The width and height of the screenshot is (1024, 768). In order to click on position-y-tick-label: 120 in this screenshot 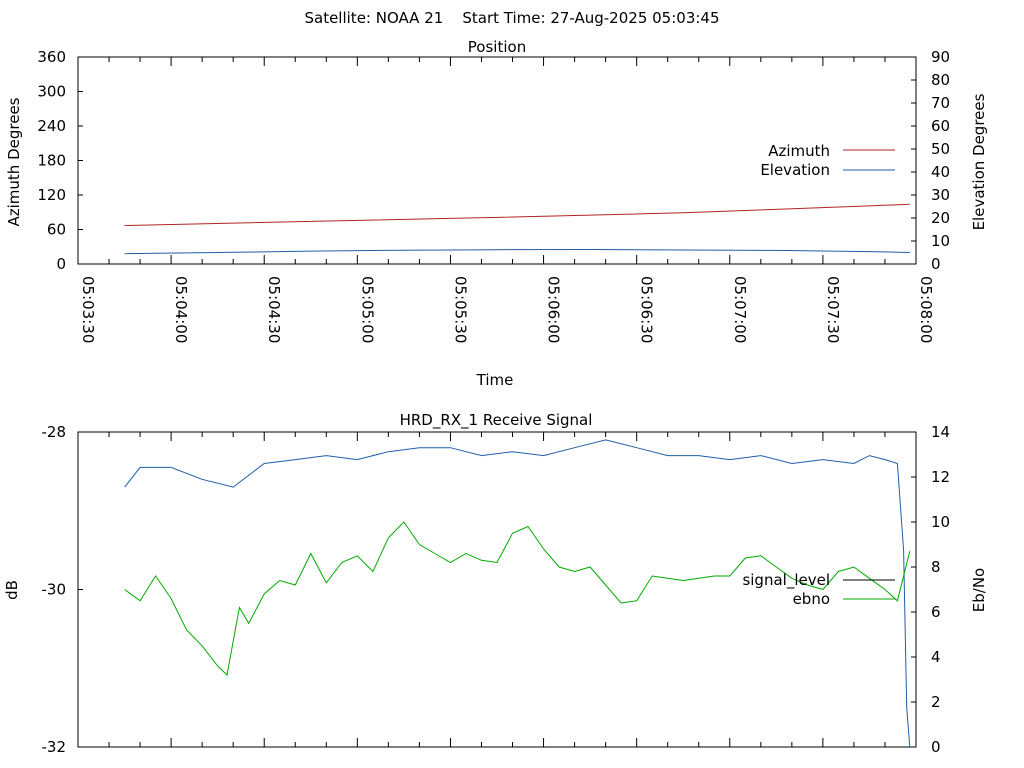, I will do `click(51, 195)`.